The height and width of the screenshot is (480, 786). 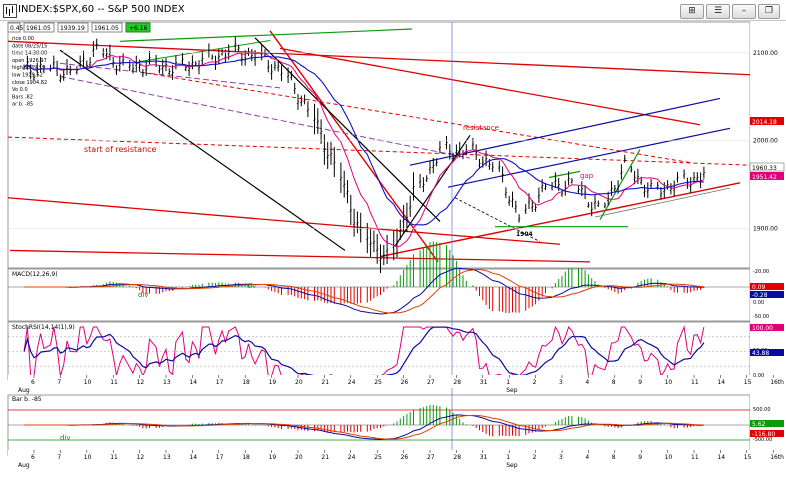 I want to click on trendline-red-top, so click(x=379, y=58).